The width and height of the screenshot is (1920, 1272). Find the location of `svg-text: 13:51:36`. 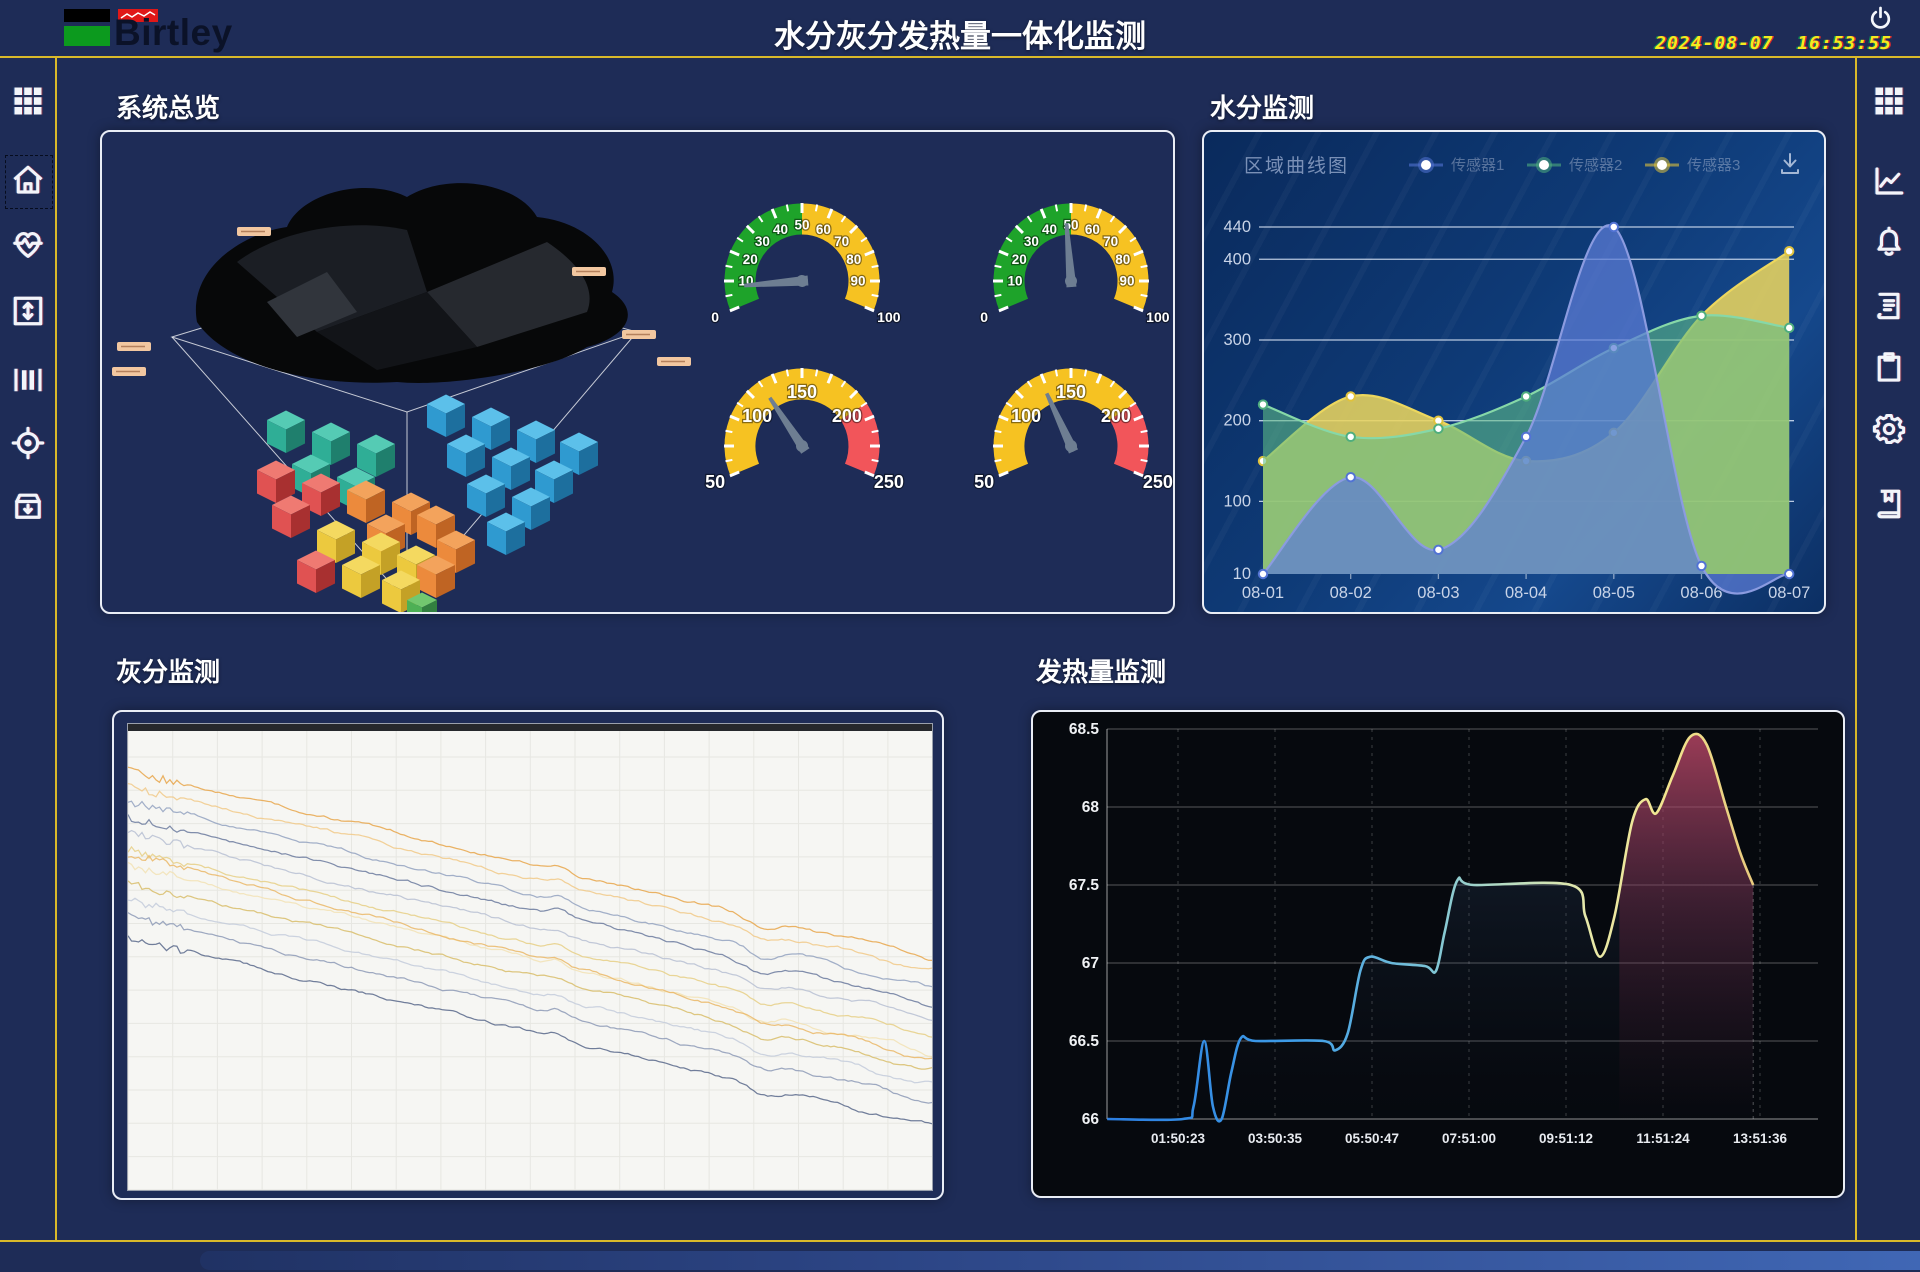

svg-text: 13:51:36 is located at coordinates (1760, 1138).